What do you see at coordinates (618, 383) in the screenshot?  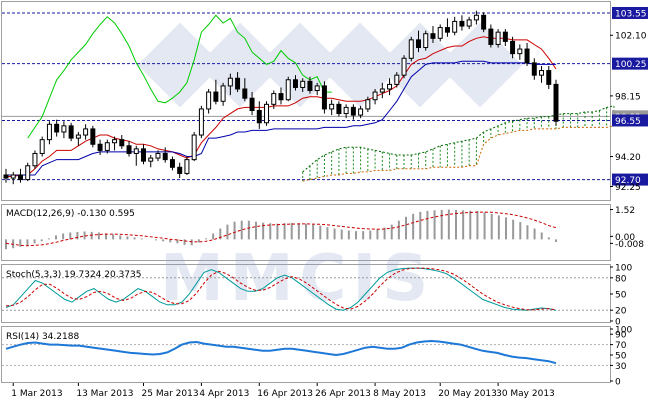 I see `rsi-y-tick-5: 0` at bounding box center [618, 383].